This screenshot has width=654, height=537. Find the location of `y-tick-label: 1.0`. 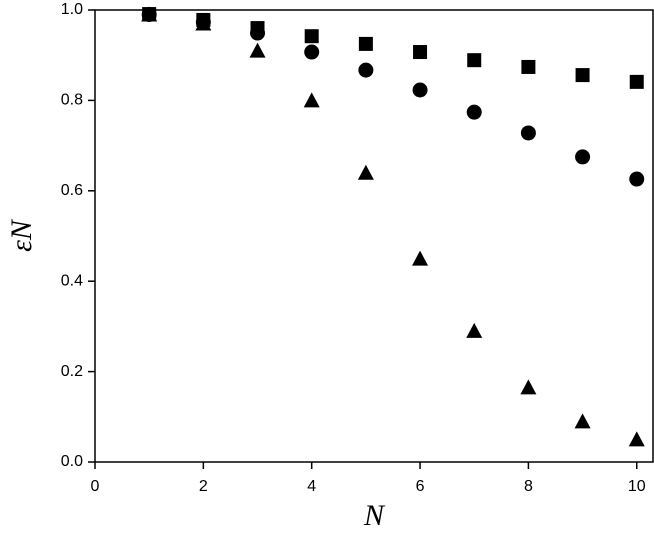

y-tick-label: 1.0 is located at coordinates (72, 9).